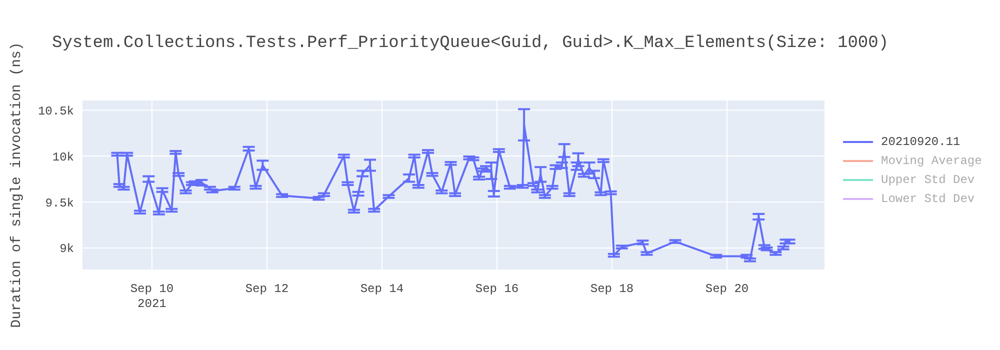 The width and height of the screenshot is (1000, 350). I want to click on x-tick-label: Sep 20, so click(727, 289).